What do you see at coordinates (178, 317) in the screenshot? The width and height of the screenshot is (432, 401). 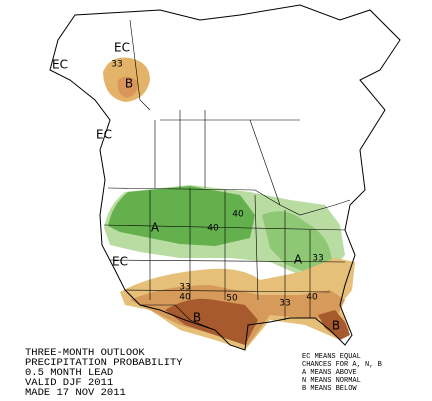 I see `us-mexico-border` at bounding box center [178, 317].